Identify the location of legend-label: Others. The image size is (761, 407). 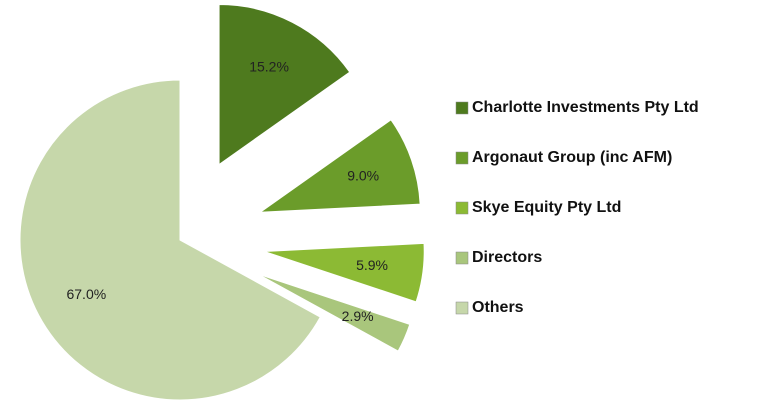
(498, 307).